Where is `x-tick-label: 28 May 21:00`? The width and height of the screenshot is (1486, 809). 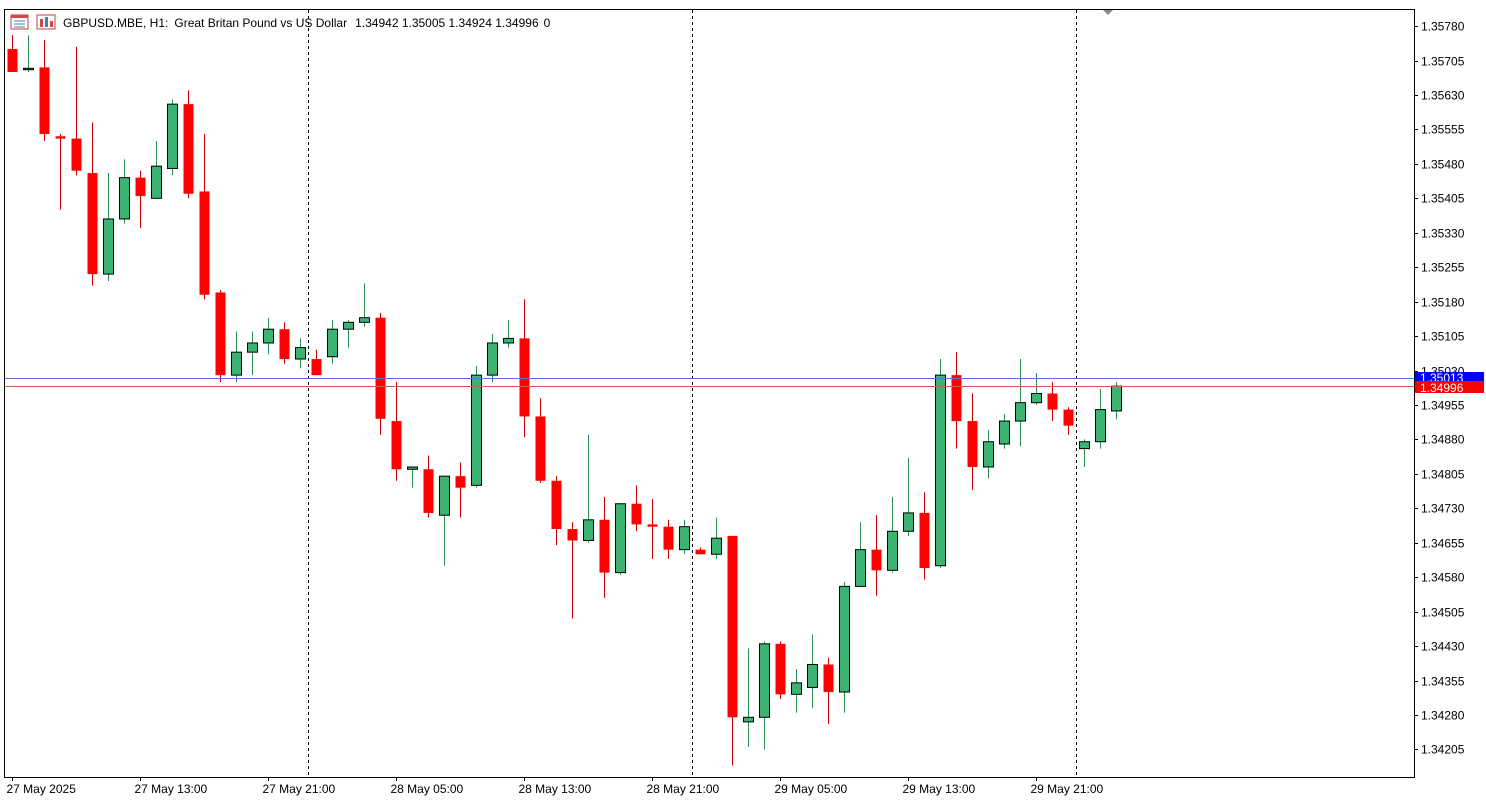 x-tick-label: 28 May 21:00 is located at coordinates (683, 789).